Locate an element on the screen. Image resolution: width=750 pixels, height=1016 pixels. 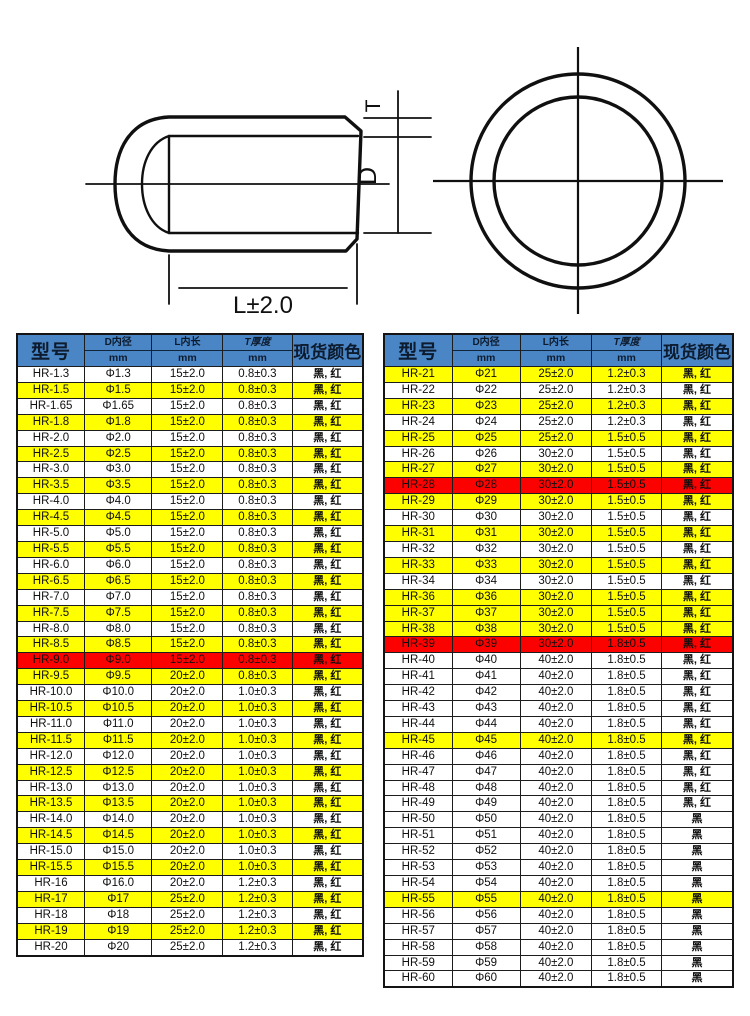
cell-thickness: 0.8±0.3 is located at coordinates (257, 406).